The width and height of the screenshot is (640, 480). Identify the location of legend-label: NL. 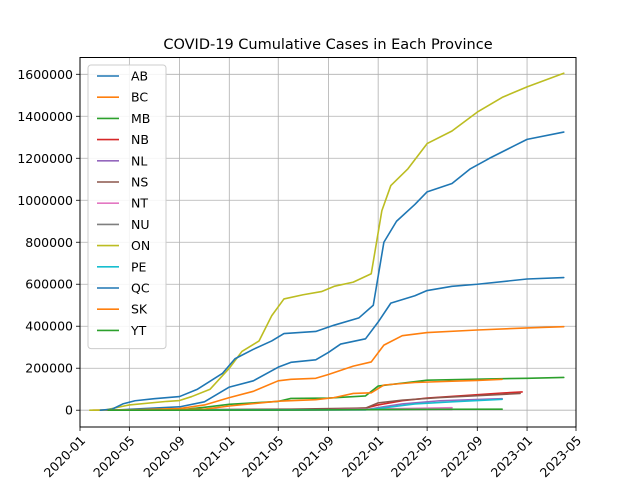
(139, 160).